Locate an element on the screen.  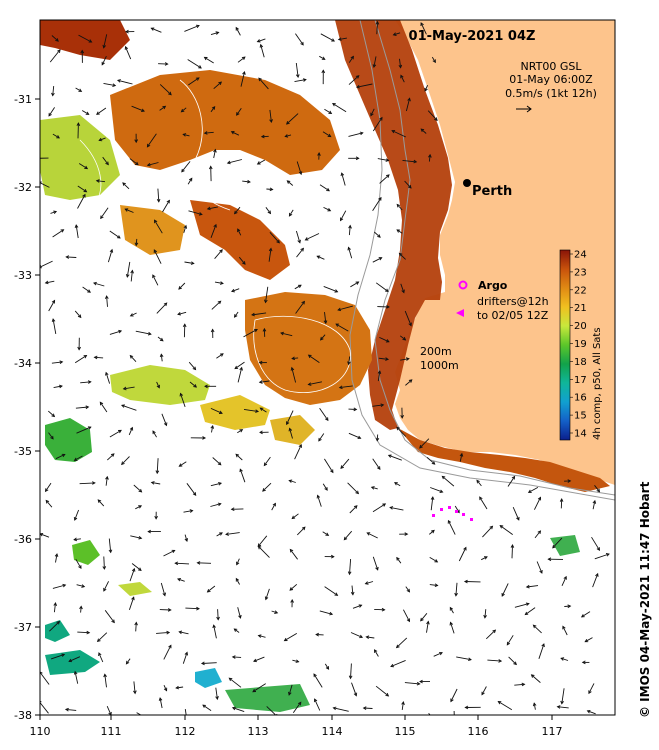
x-tick-label: 116 is located at coordinates (478, 731).